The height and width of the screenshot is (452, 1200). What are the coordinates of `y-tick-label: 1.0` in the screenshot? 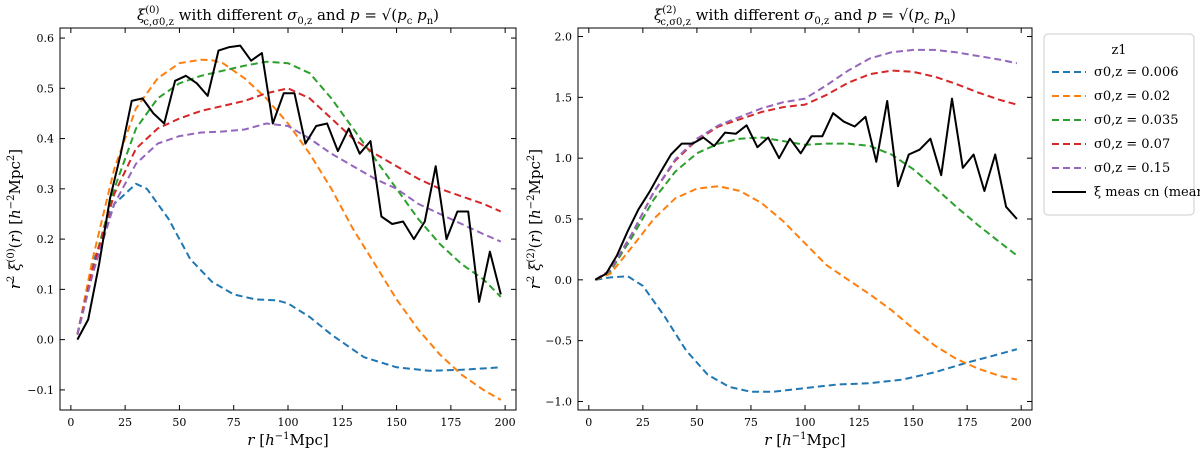 It's located at (564, 158).